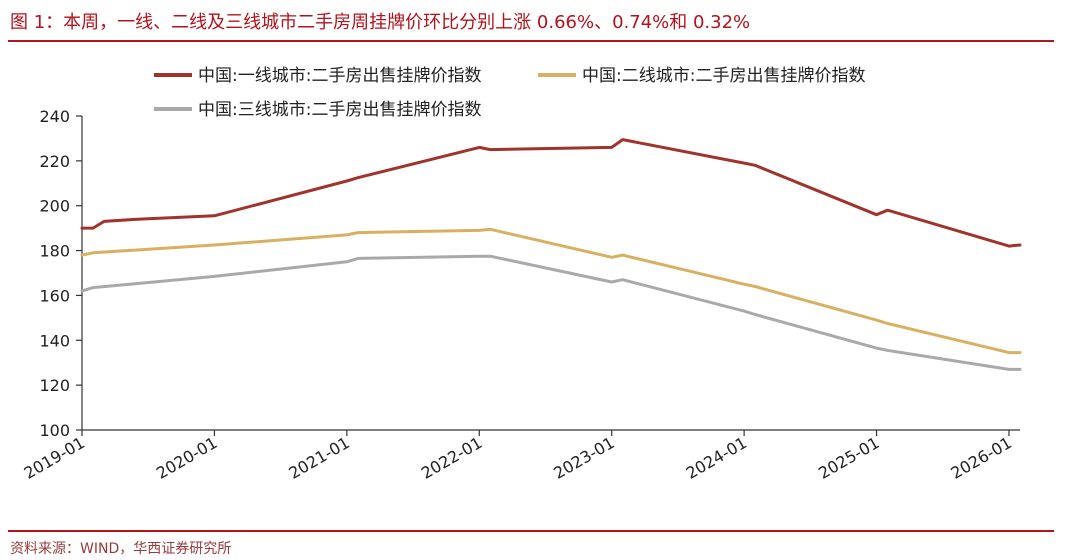 The width and height of the screenshot is (1080, 560). I want to click on source-note: 资料来源：WIND，华西证券研究所, so click(121, 549).